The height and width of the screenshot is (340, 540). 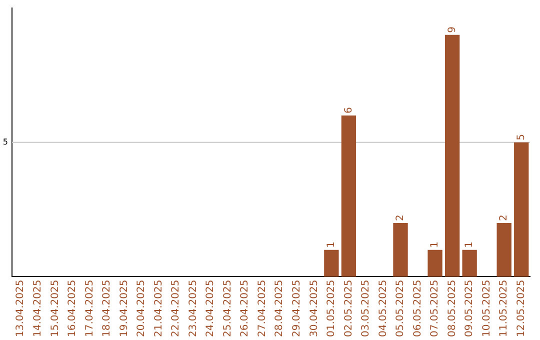 I want to click on x-tick-label: 20.04.2025, so click(x=142, y=309).